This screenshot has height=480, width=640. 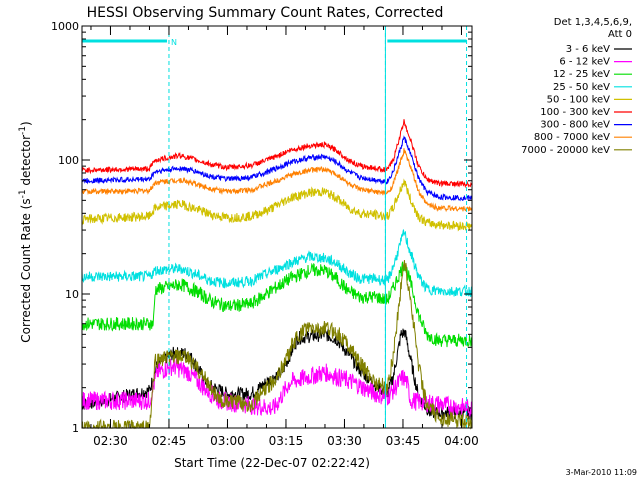 I want to click on legend-label-1: 3 - 6 keV, so click(x=588, y=49).